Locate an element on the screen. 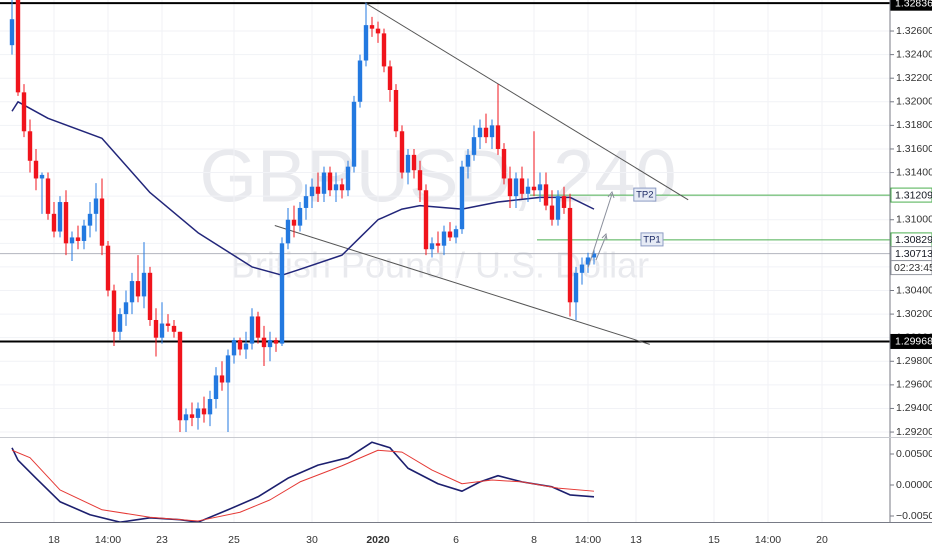 The width and height of the screenshot is (932, 550). x-tick-label: 6 is located at coordinates (456, 540).